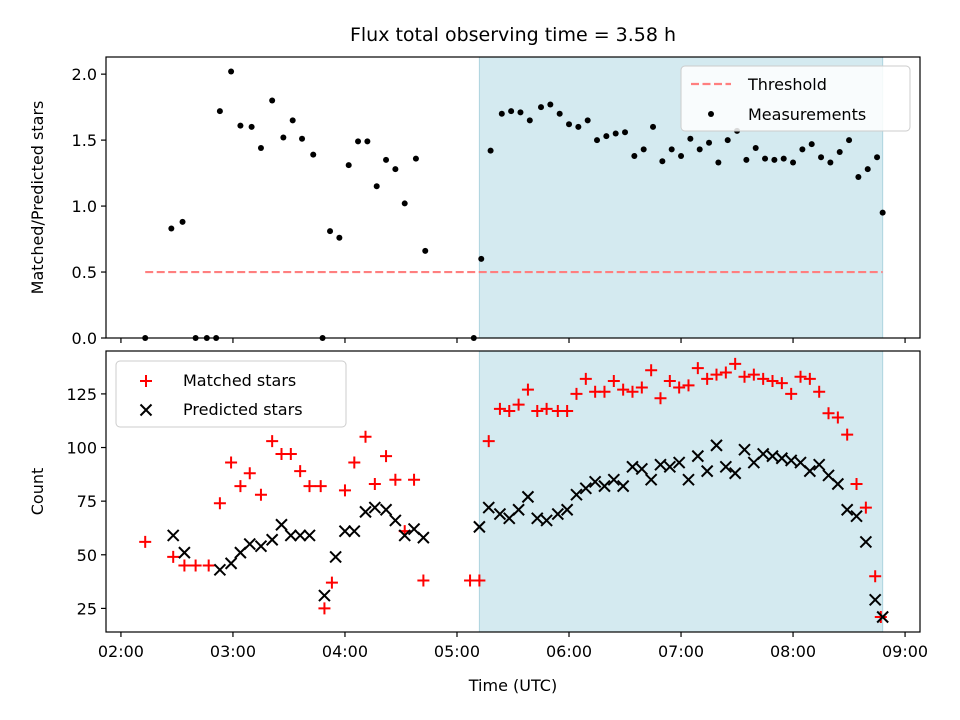  I want to click on y-tick-label: 25, so click(87, 608).